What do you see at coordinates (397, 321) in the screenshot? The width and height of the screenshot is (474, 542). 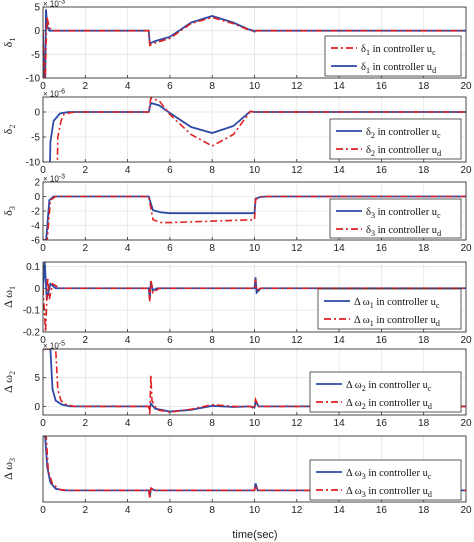 I see `legend-label-ud: Δ ω1 in controller ud` at bounding box center [397, 321].